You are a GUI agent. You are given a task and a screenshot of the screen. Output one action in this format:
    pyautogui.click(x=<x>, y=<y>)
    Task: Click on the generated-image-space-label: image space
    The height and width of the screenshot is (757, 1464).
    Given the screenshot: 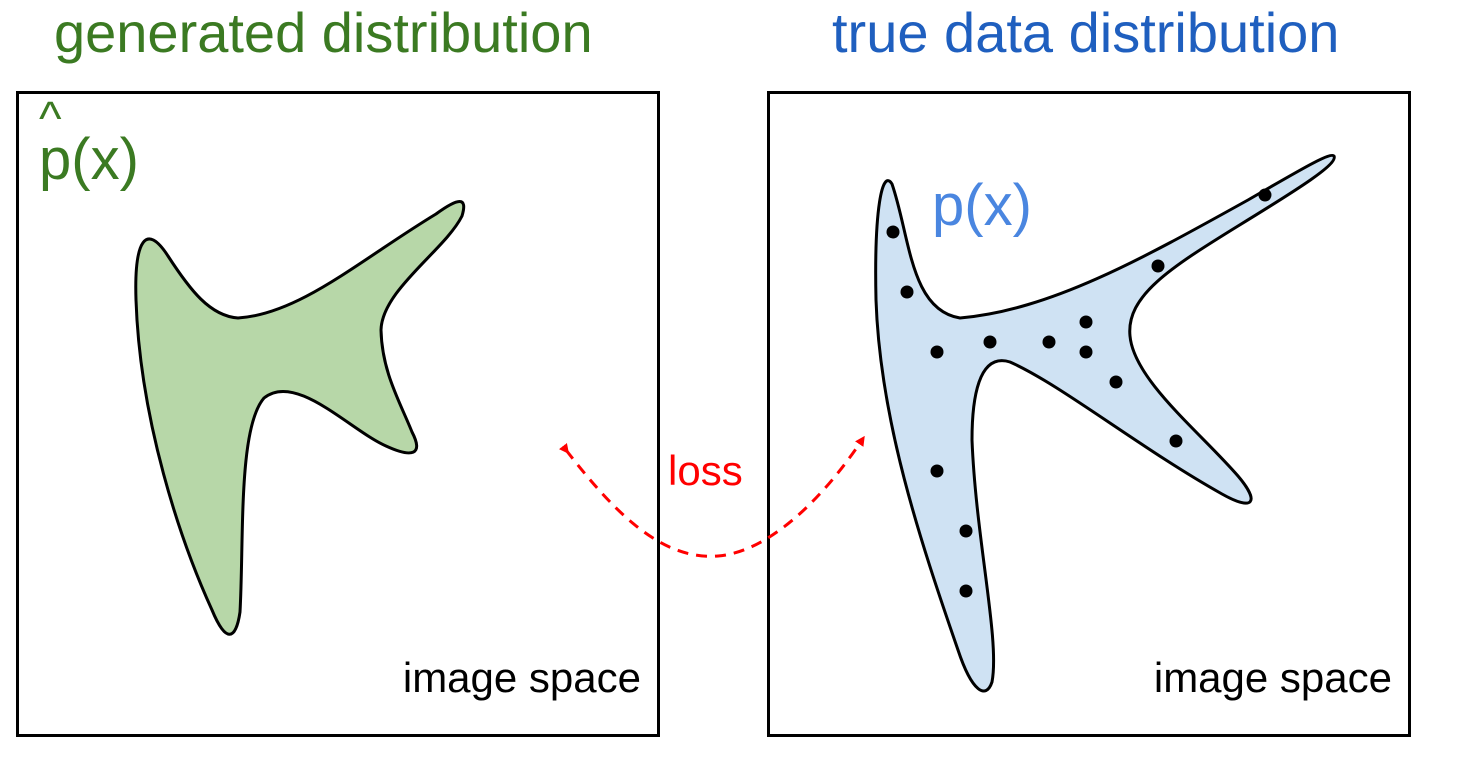 What is the action you would take?
    pyautogui.click(x=521, y=677)
    